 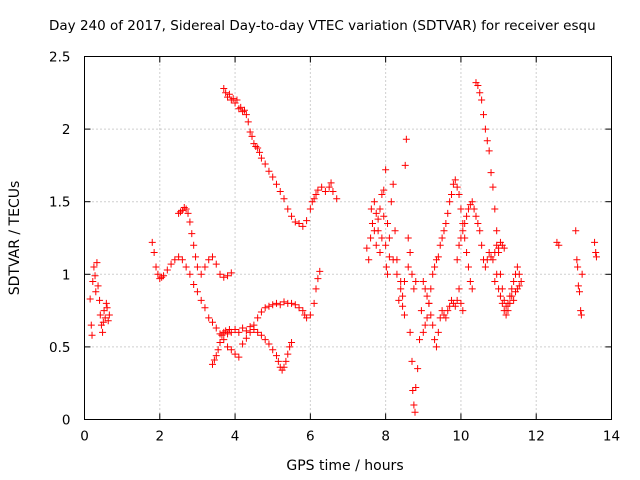 I want to click on x-tick-label: 6, so click(x=310, y=437).